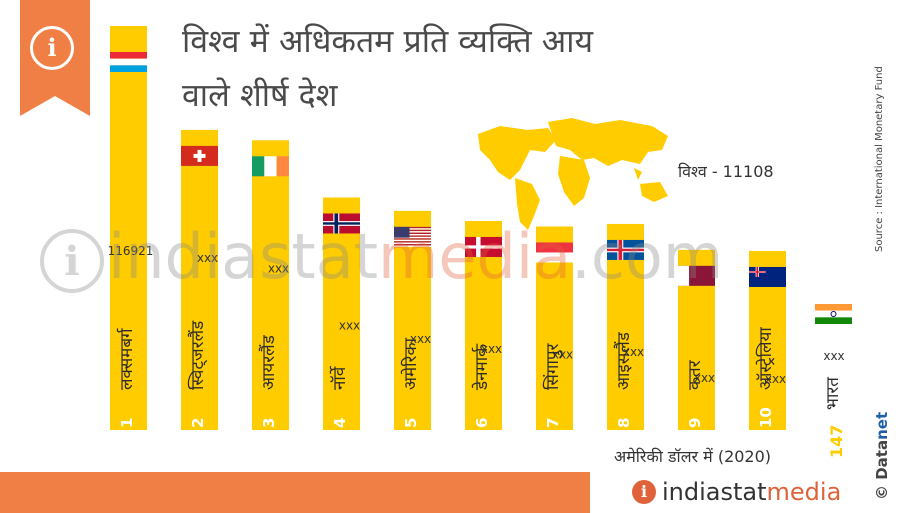 The height and width of the screenshot is (513, 902). Describe the element at coordinates (552, 366) in the screenshot. I see `category-label: सिंगापुर` at that location.